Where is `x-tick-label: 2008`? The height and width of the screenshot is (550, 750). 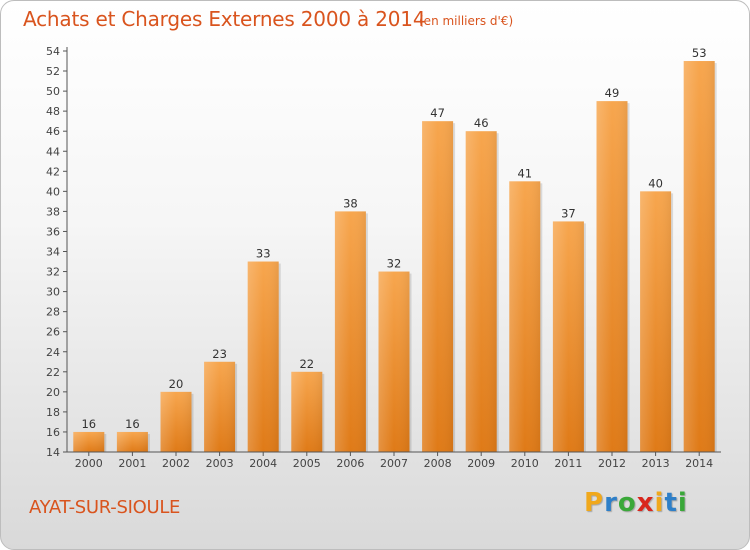
x-tick-label: 2008 is located at coordinates (438, 463).